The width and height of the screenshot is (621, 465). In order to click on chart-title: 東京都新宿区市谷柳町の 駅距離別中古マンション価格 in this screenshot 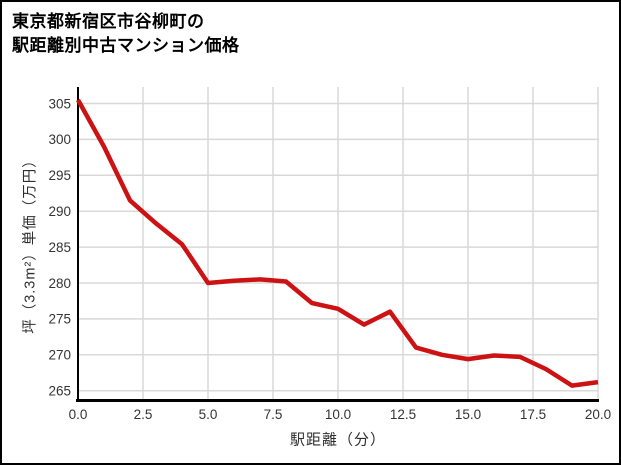, I will do `click(126, 34)`.